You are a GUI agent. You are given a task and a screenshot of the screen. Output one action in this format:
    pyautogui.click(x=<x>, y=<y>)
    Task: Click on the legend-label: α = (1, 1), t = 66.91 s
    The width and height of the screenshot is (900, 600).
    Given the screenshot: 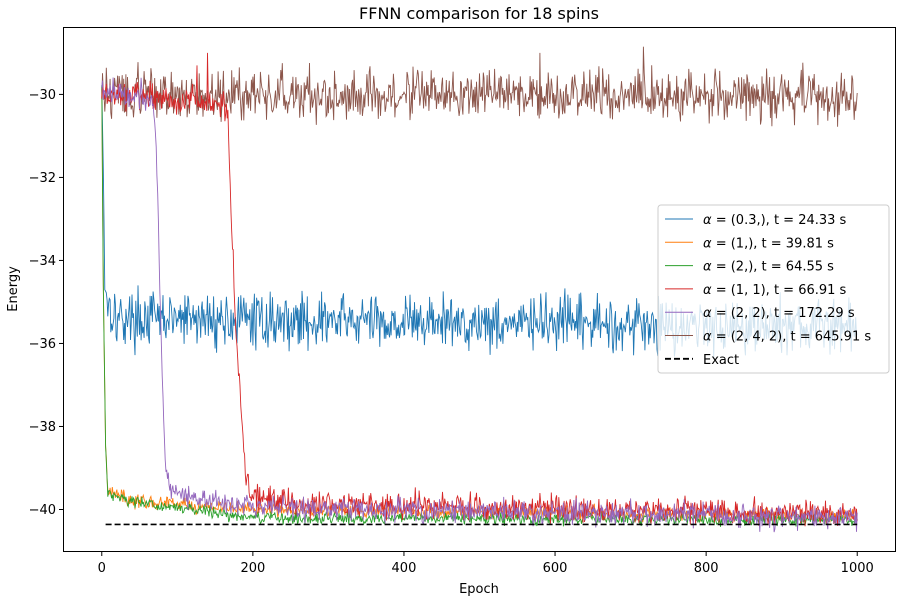 What is the action you would take?
    pyautogui.click(x=775, y=290)
    